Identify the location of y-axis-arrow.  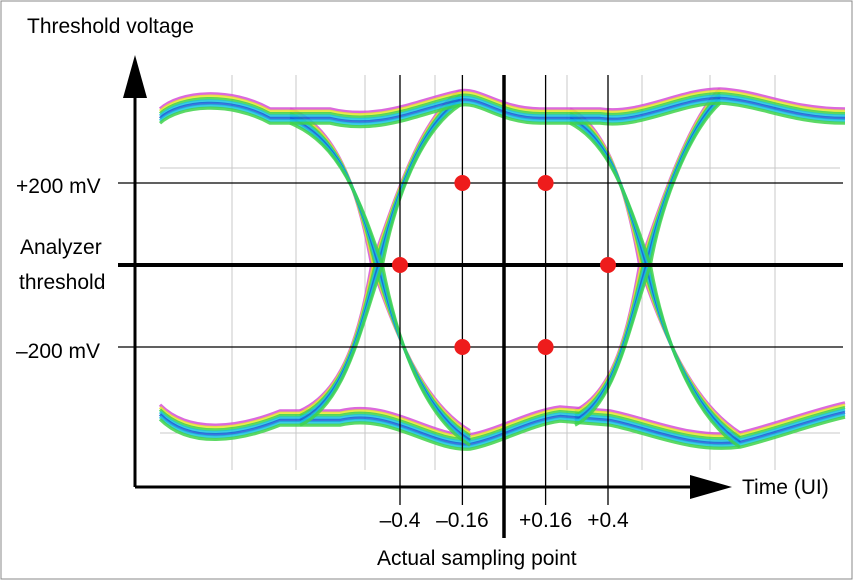
(135, 76).